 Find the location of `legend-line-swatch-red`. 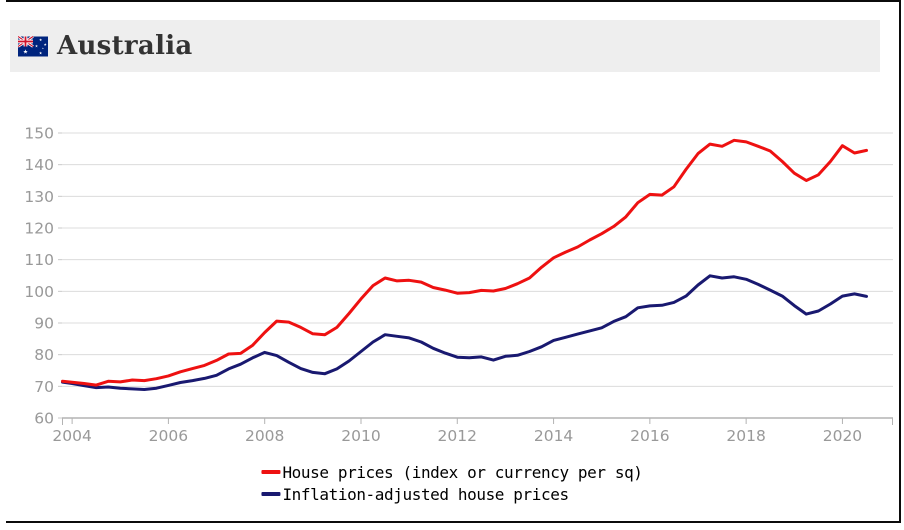

legend-line-swatch-red is located at coordinates (271, 472).